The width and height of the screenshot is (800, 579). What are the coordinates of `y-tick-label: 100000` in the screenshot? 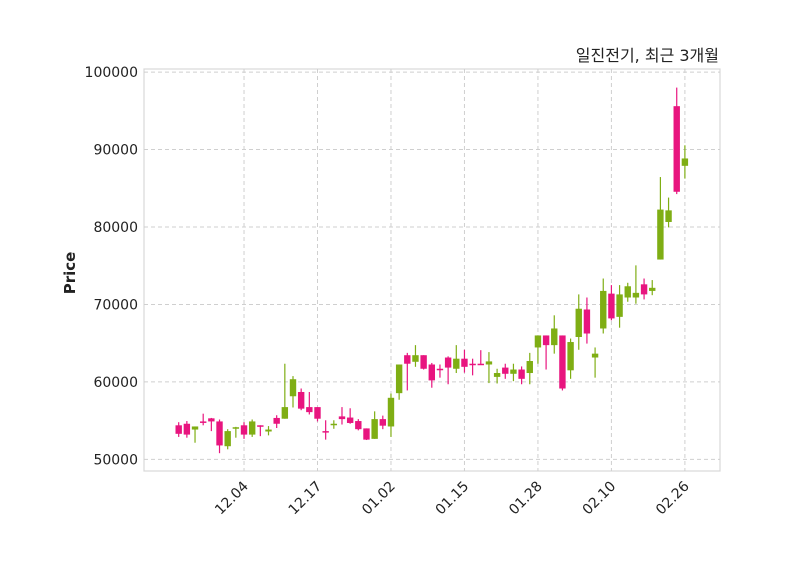 It's located at (111, 73).